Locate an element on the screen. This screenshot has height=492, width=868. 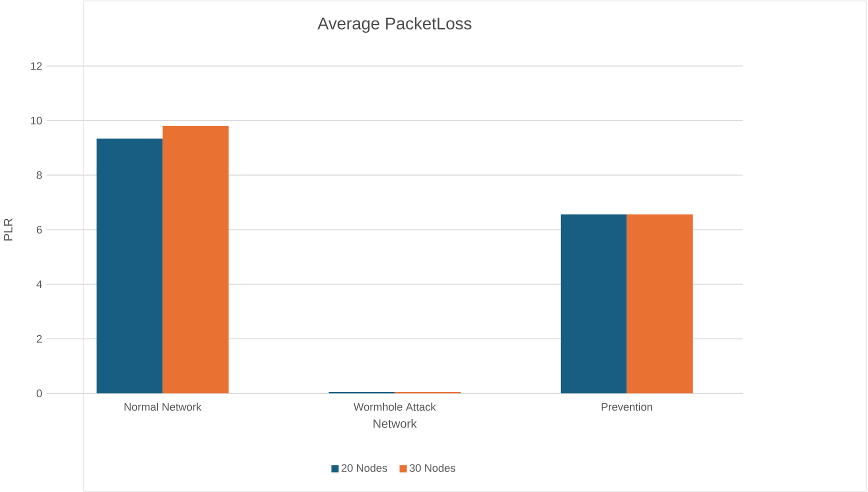
legend-label: 20 Nodes is located at coordinates (365, 468).